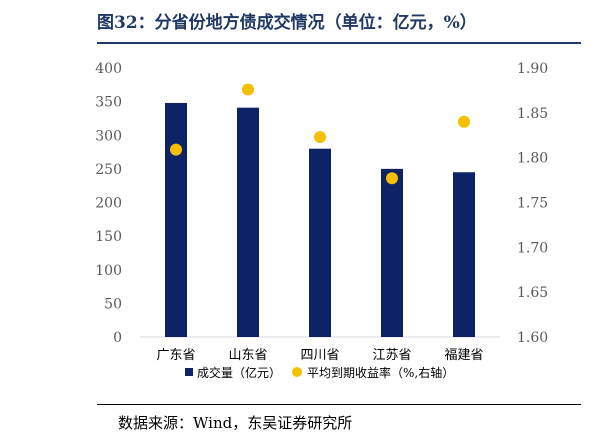 This screenshot has height=447, width=593. I want to click on legend-bar-label: 成交量（亿元）, so click(239, 372).